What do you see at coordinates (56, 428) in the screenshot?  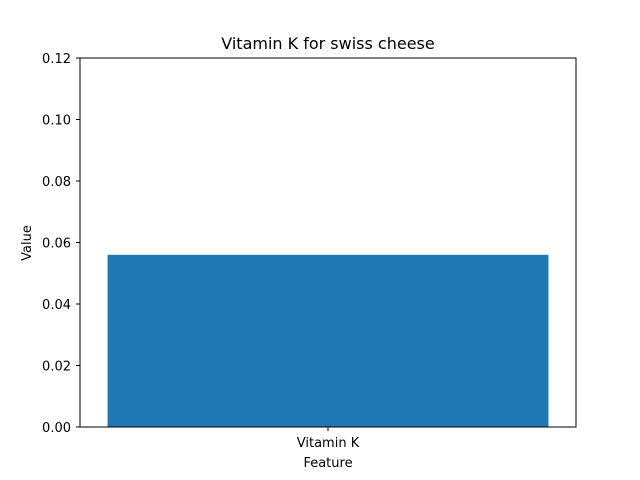 I see `y-tick-label: 0.00` at bounding box center [56, 428].